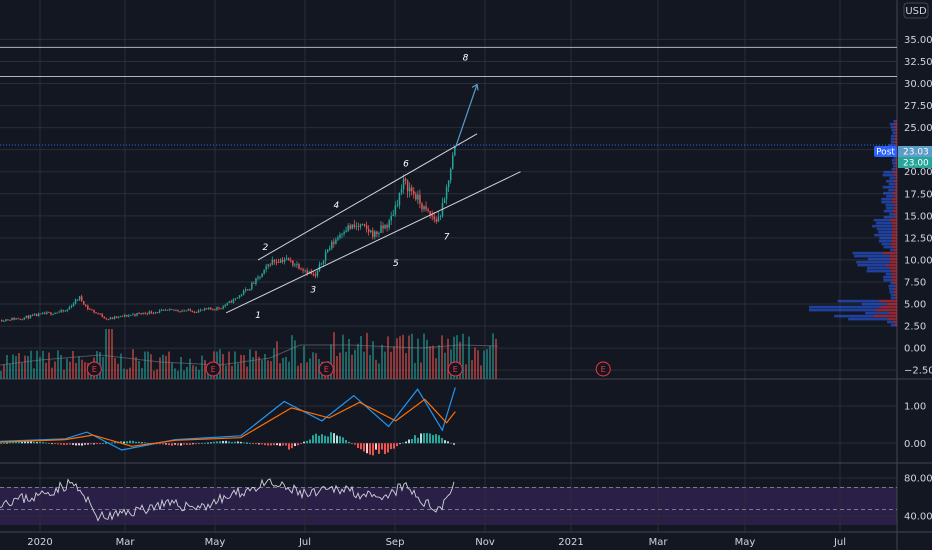 This screenshot has height=550, width=932. What do you see at coordinates (466, 116) in the screenshot?
I see `projection-arrow-line` at bounding box center [466, 116].